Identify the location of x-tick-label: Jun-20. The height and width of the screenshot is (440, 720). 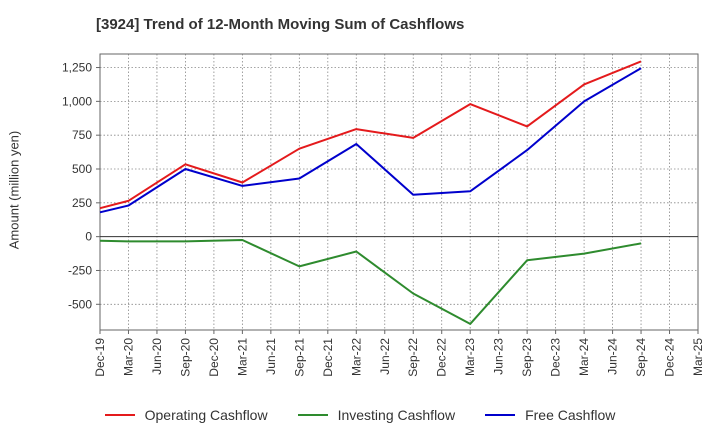
(157, 356).